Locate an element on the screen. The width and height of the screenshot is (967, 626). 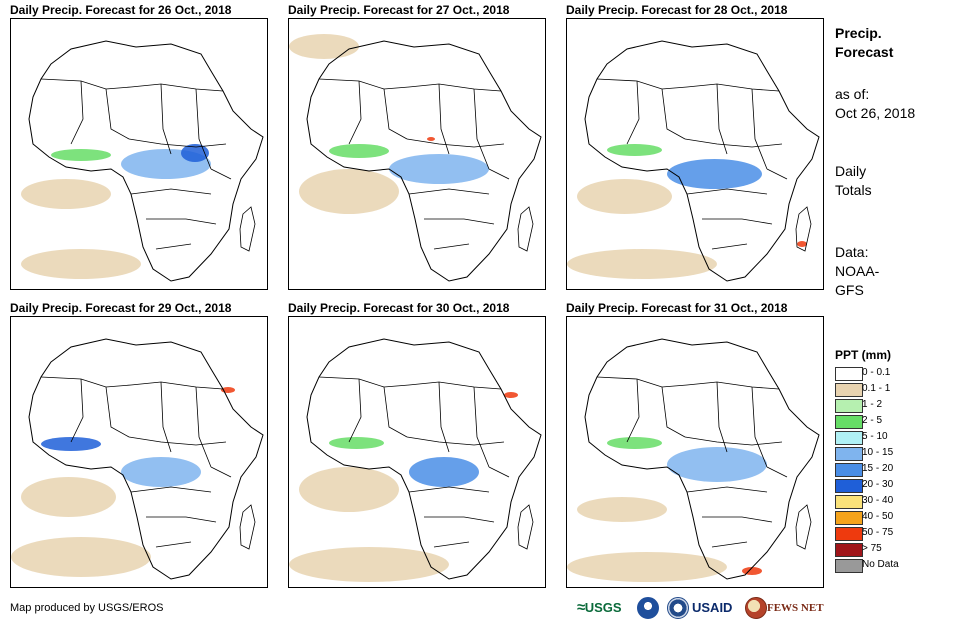
legend-item: 1 - 2 is located at coordinates (895, 406).